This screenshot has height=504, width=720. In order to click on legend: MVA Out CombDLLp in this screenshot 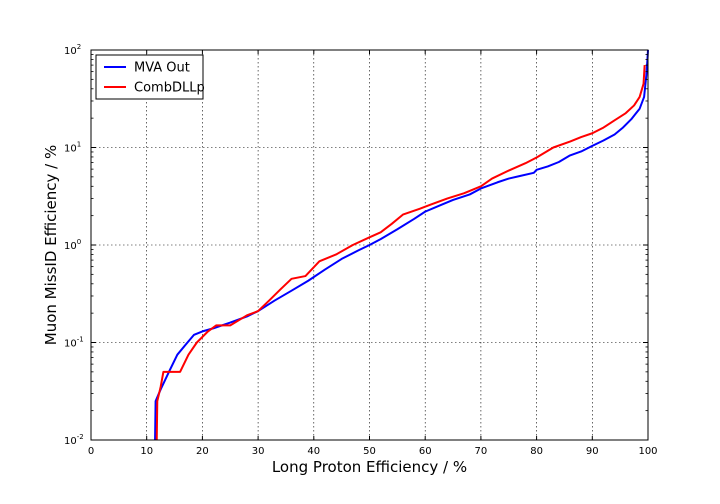, I will do `click(150, 77)`.